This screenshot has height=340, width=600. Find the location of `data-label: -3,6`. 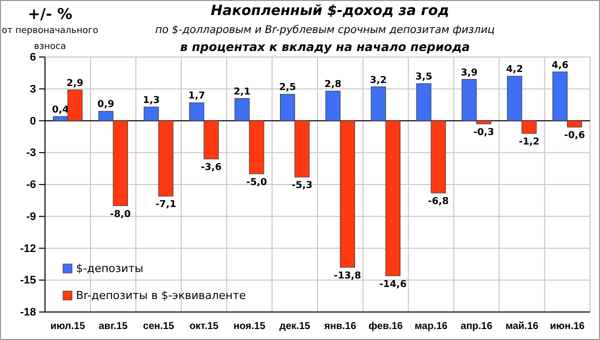

data-label: -3,6 is located at coordinates (211, 167).